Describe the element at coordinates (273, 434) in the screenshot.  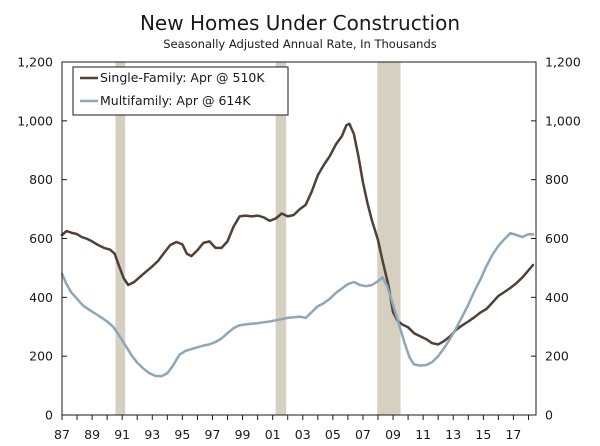
I see `x-tick-label-7: 01` at that location.